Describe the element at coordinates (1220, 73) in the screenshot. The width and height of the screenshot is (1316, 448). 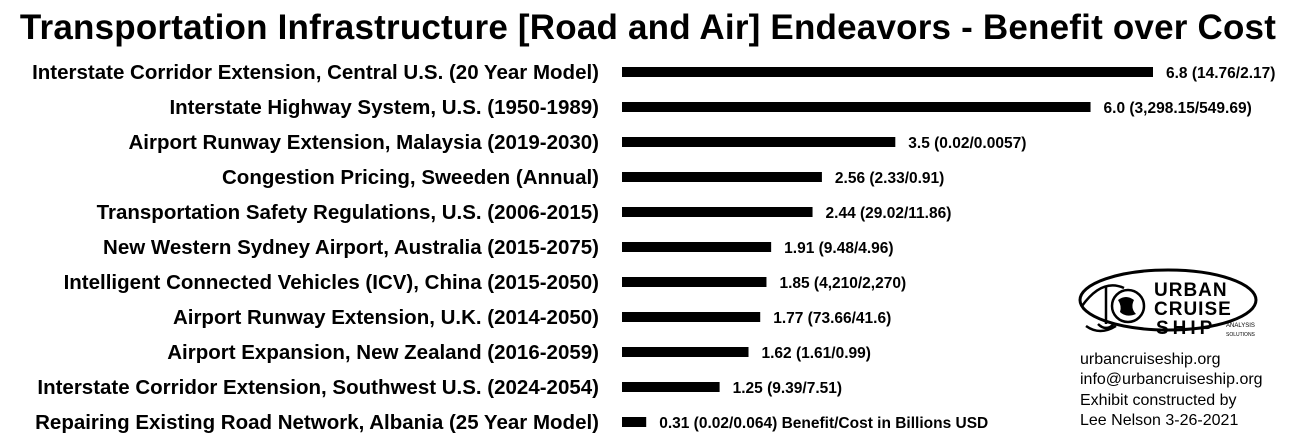
I see `data-label: 6.8 (14.76/2.17)` at that location.